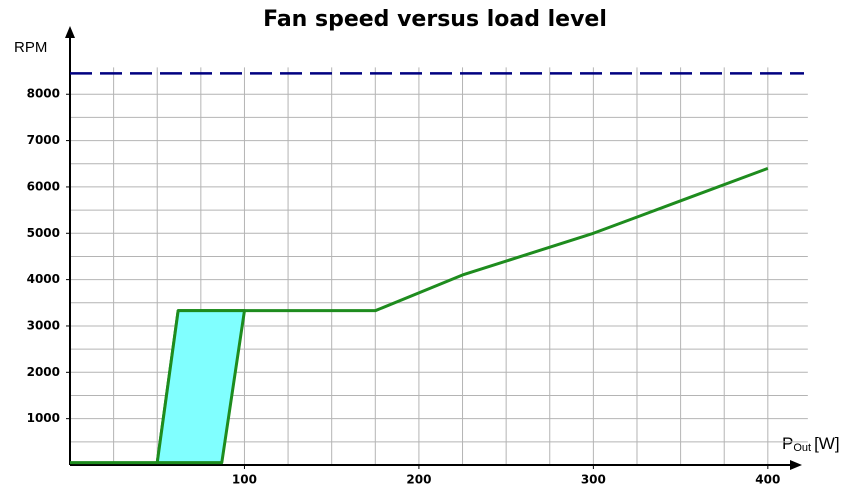 The height and width of the screenshot is (489, 868). I want to click on x-axis-arrow, so click(796, 465).